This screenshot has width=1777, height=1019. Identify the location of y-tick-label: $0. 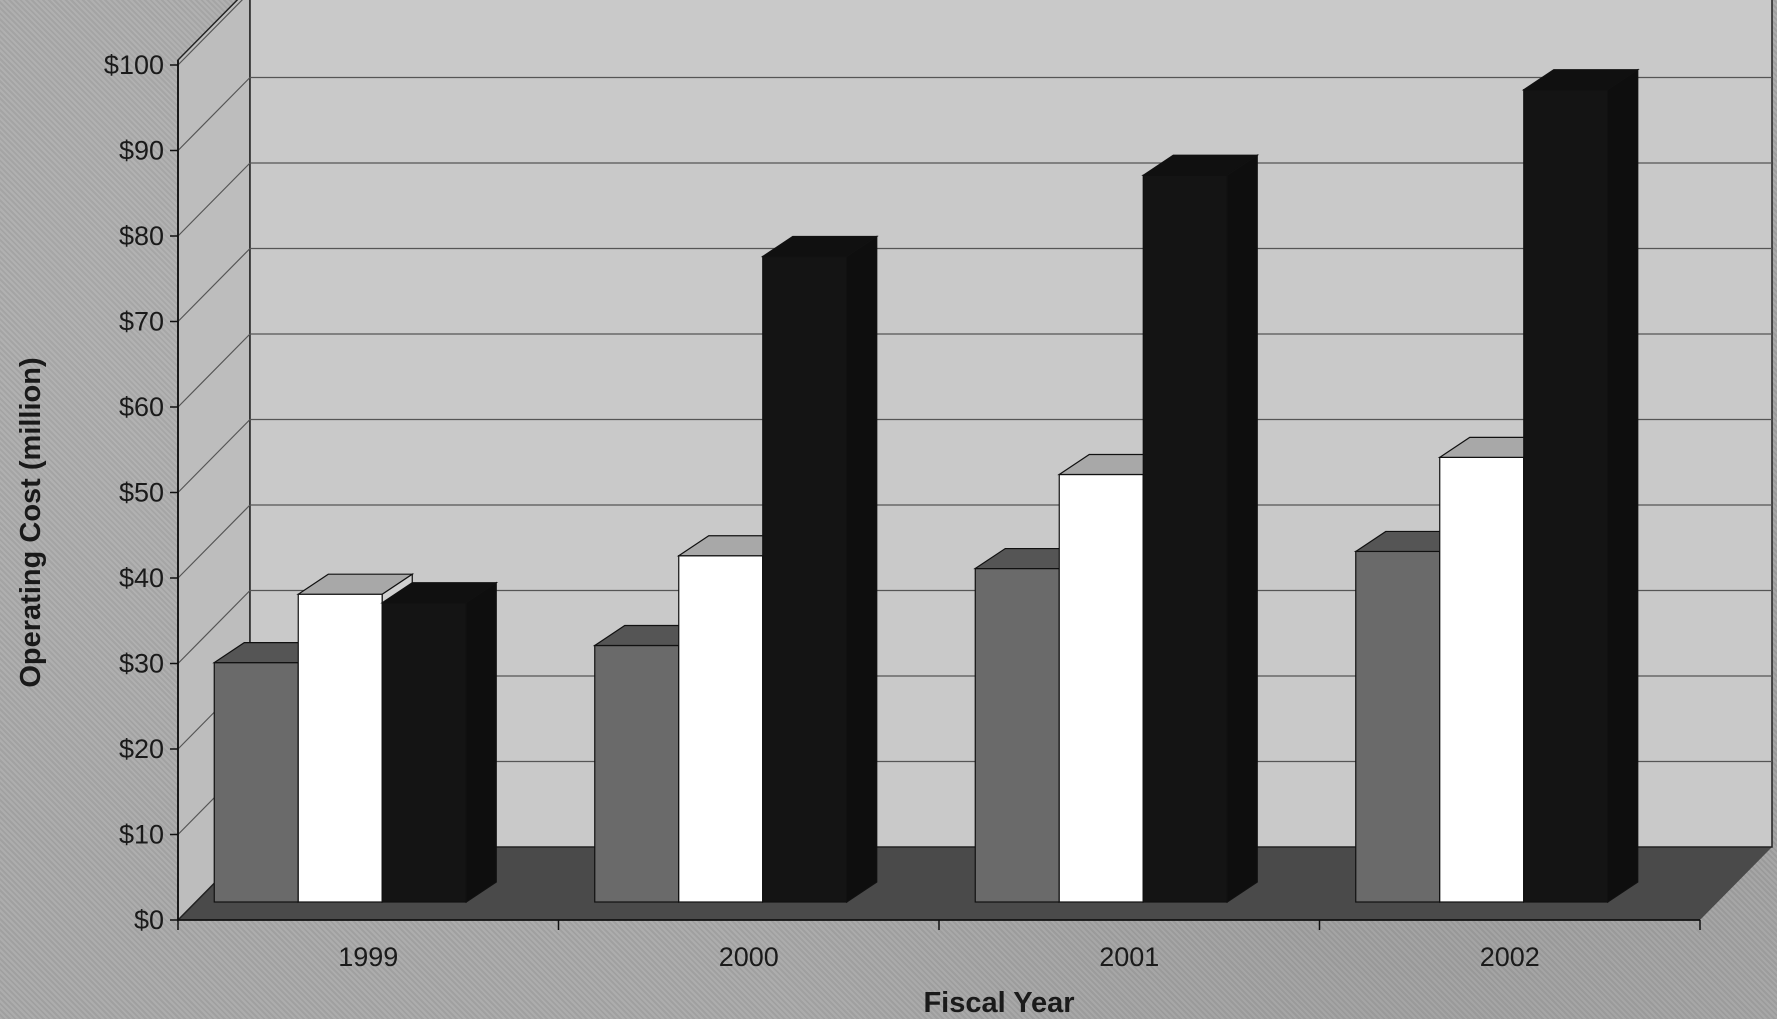
(149, 920).